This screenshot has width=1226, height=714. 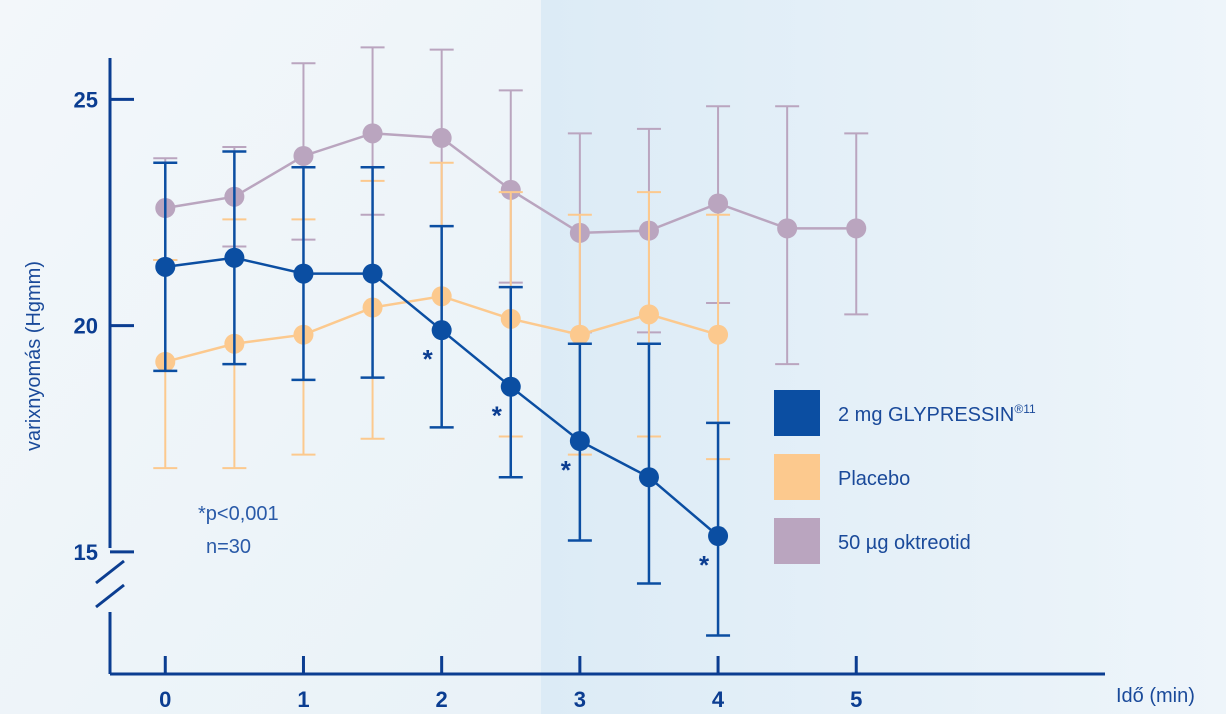 I want to click on legend-label-0: 2 mg GLYPRESSIN®11, so click(x=937, y=414).